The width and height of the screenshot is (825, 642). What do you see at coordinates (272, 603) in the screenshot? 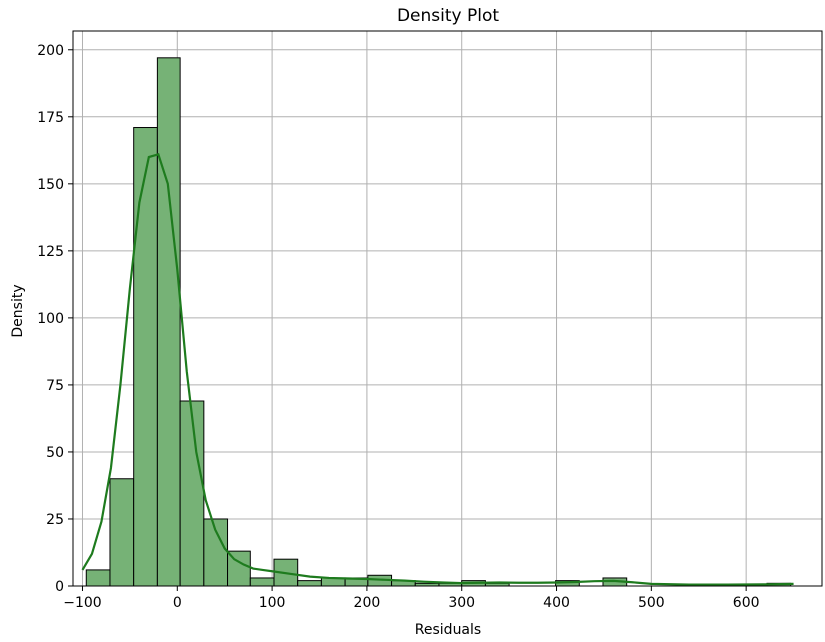
I see `x-tick-label: 100` at bounding box center [272, 603].